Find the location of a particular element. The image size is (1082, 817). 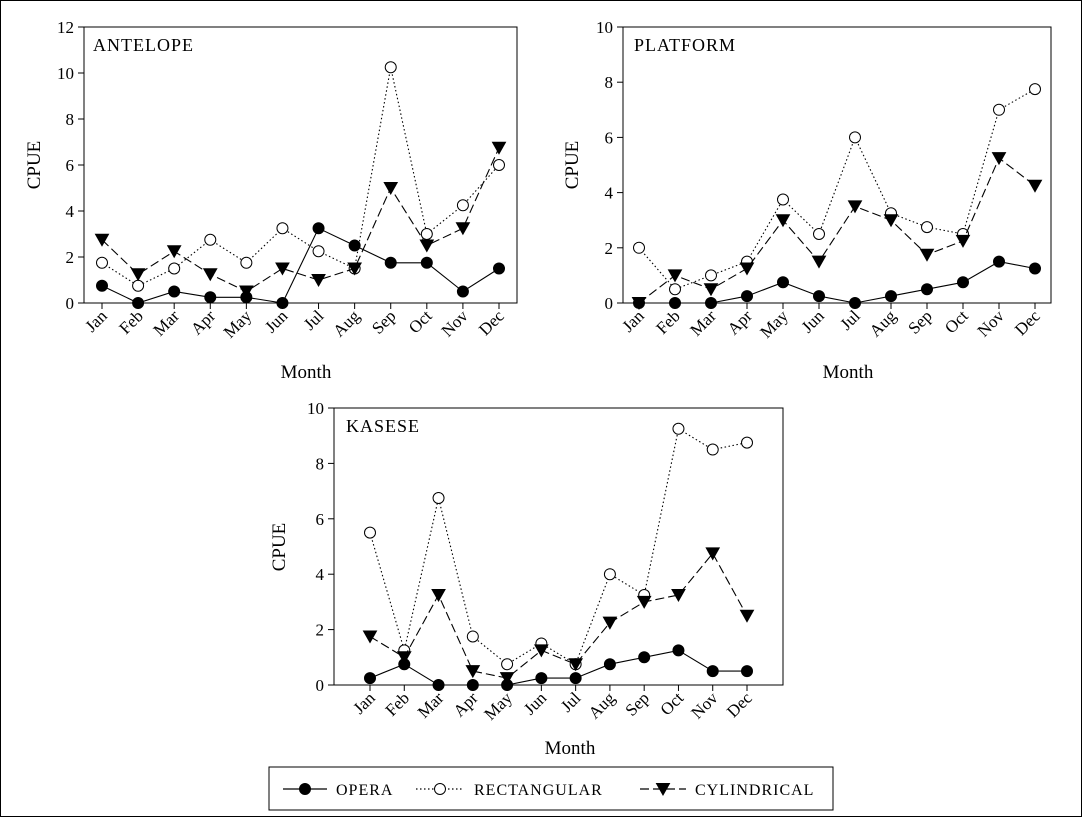

y-ticks: 0 2 4 6 8 10 is located at coordinates (320, 547).